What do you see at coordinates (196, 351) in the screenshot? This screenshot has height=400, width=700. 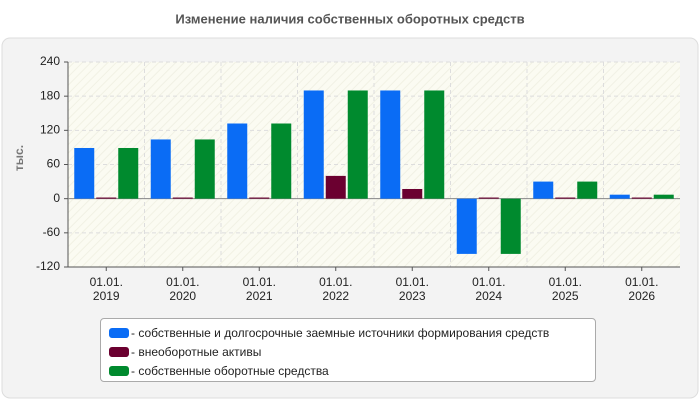 I see `legend-label: - внеоборотные активы` at bounding box center [196, 351].